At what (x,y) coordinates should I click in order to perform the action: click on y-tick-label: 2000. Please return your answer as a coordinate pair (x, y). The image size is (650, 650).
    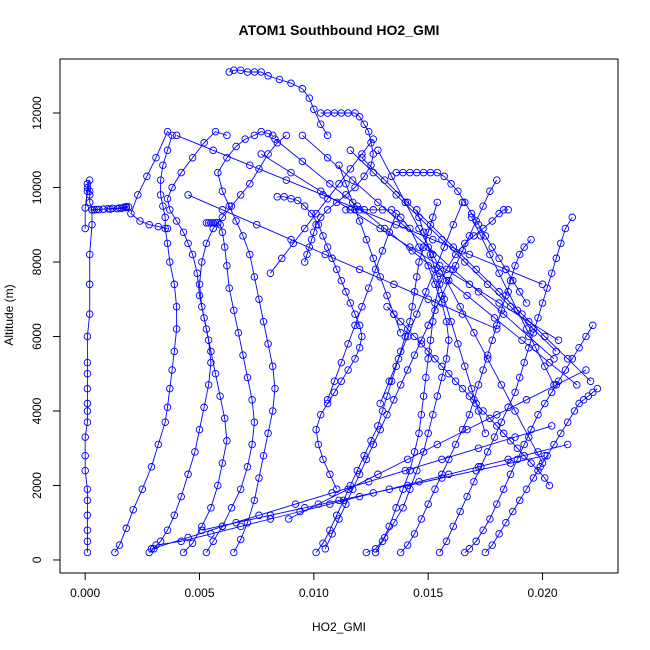
    Looking at the image, I should click on (37, 485).